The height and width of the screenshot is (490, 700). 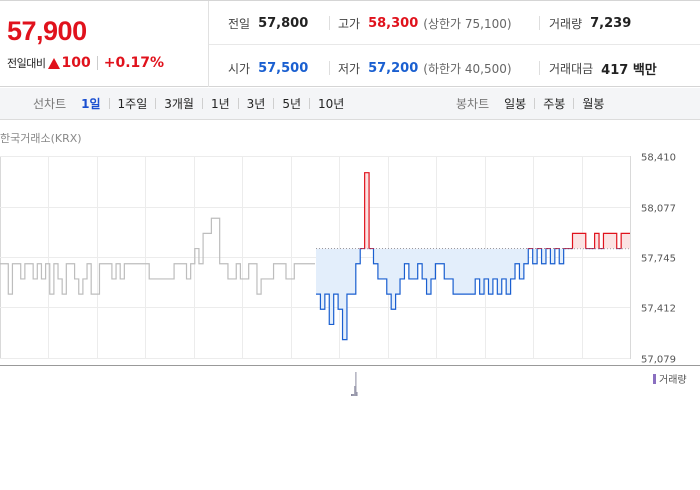 What do you see at coordinates (571, 68) in the screenshot?
I see `trade-value-label: 거래대금` at bounding box center [571, 68].